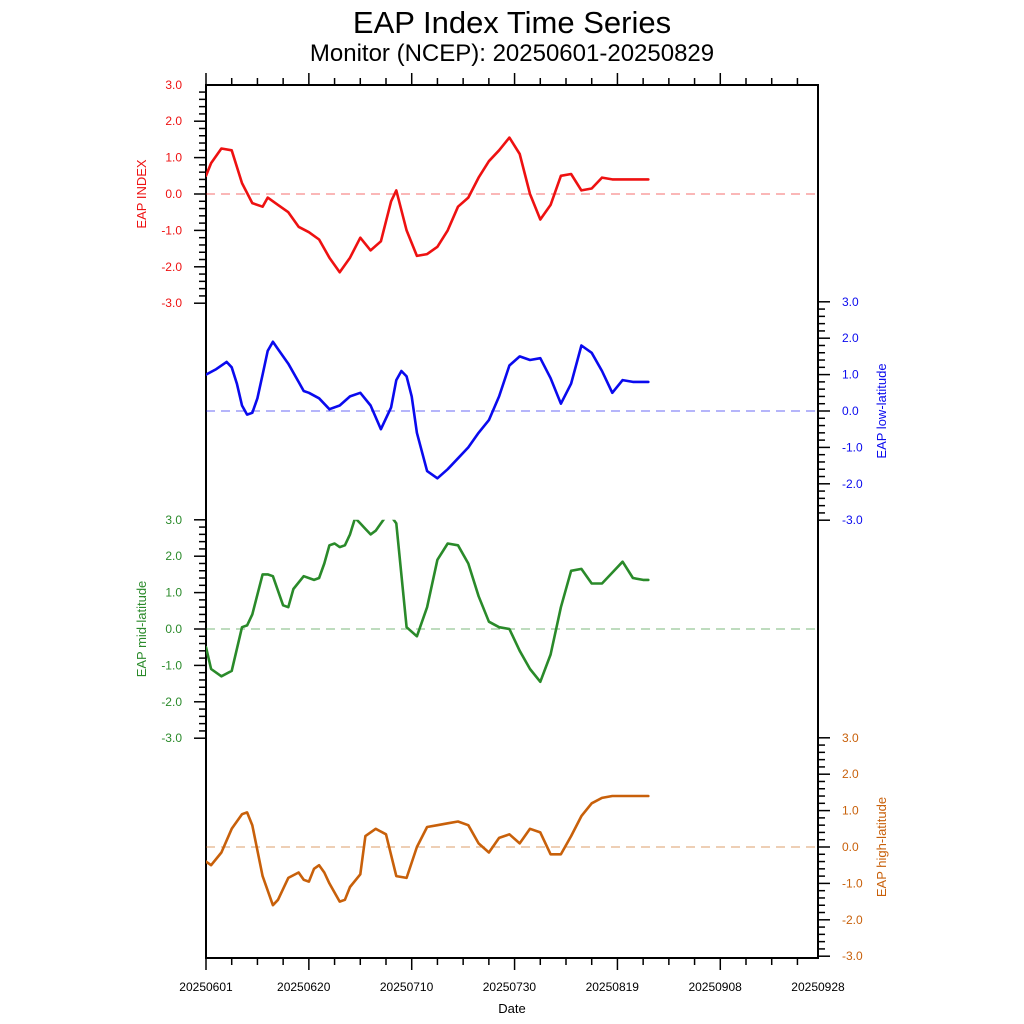 The width and height of the screenshot is (1024, 1024). What do you see at coordinates (304, 987) in the screenshot?
I see `x-tick-label: 20250620` at bounding box center [304, 987].